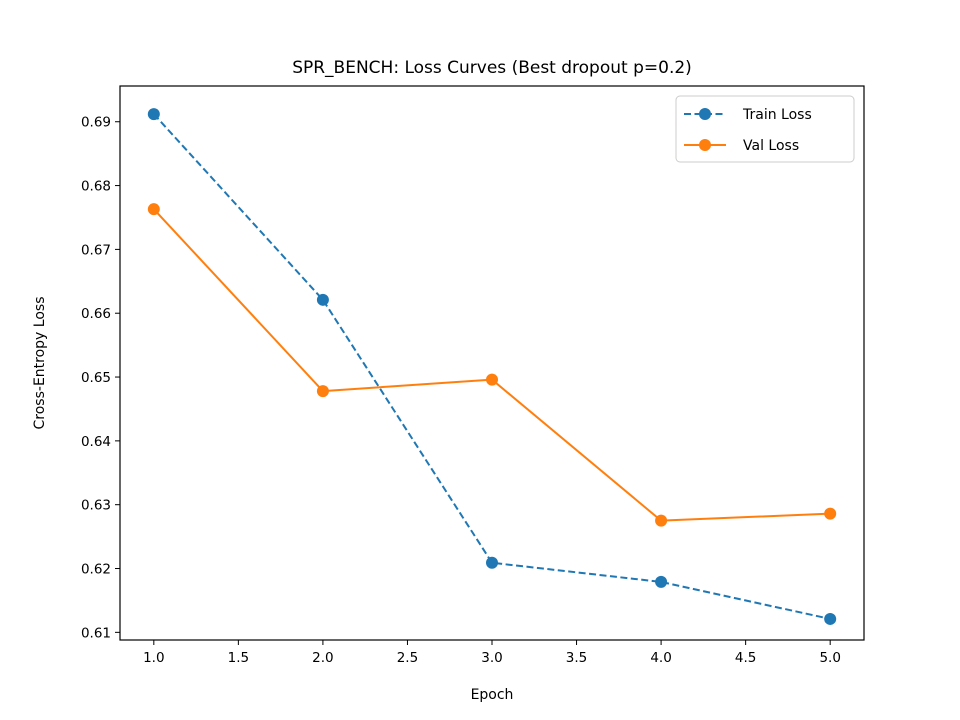 The image size is (960, 720). What do you see at coordinates (96, 570) in the screenshot?
I see `y-tick-label: 0.62` at bounding box center [96, 570].